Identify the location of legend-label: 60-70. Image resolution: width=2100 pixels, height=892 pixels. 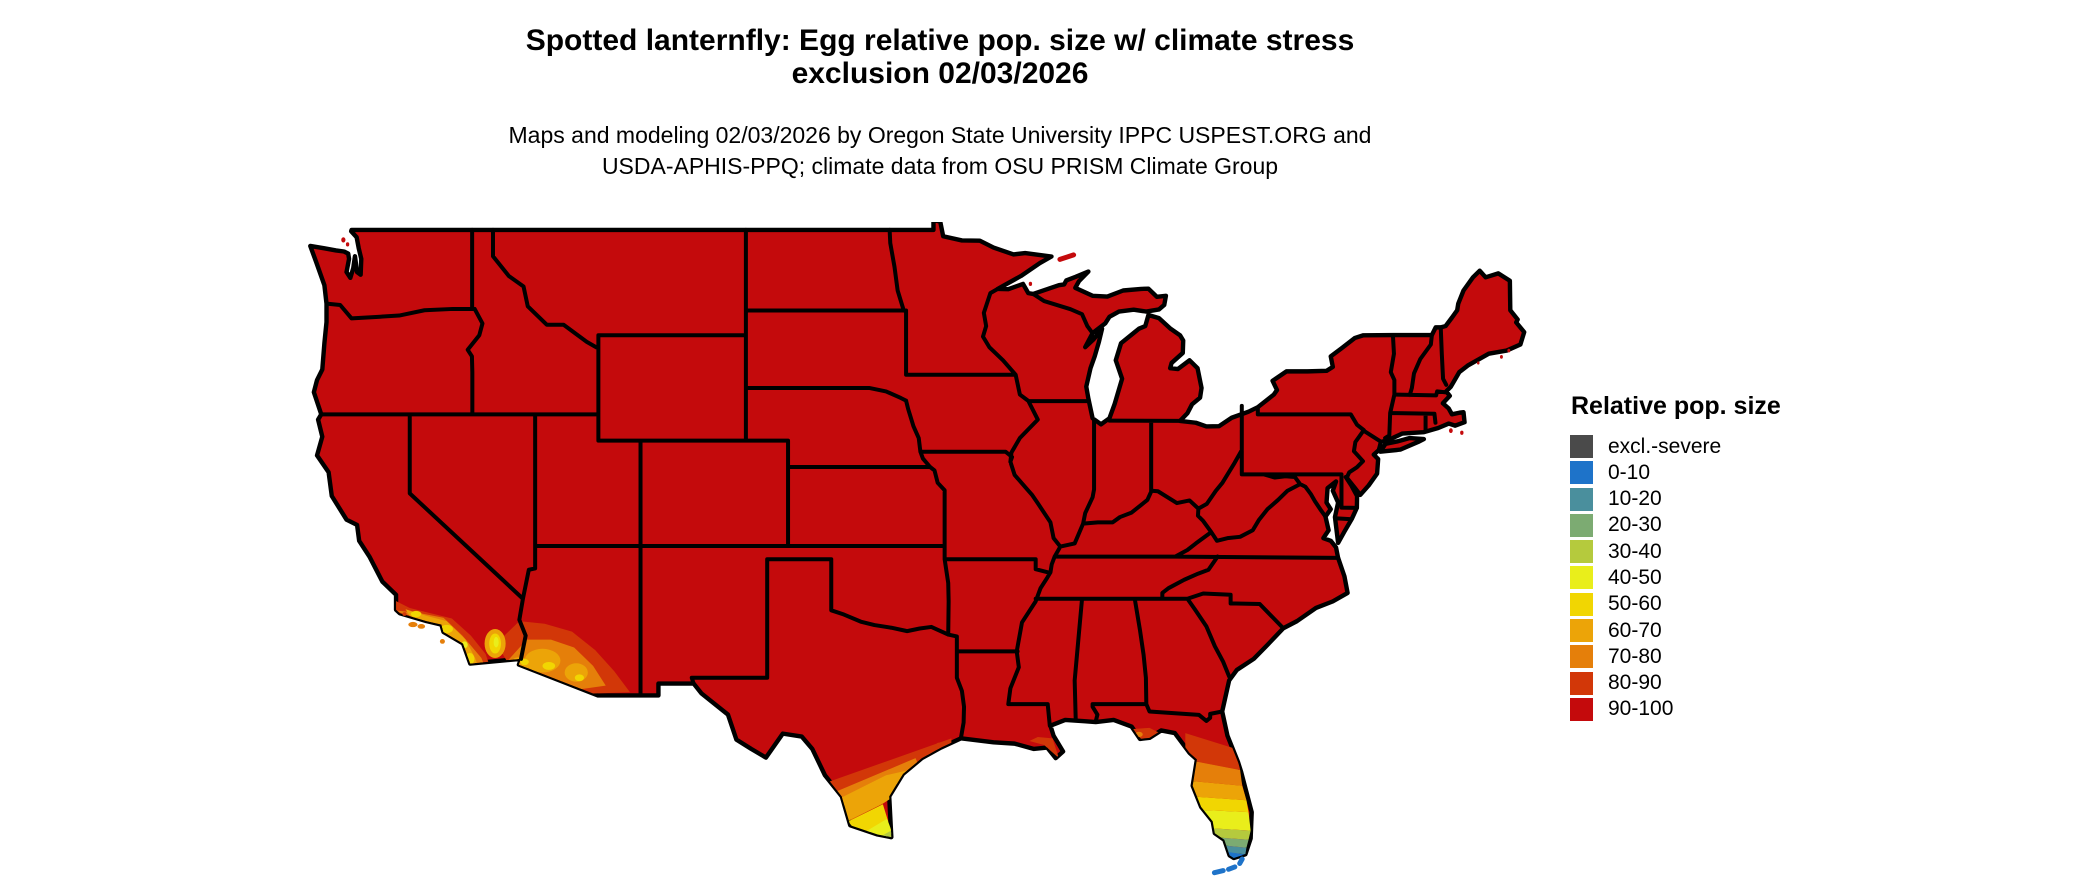
(1635, 630).